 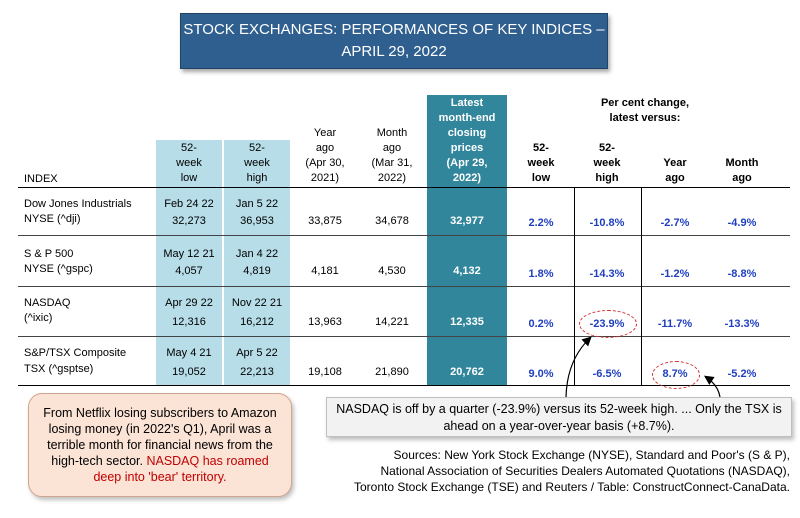 I want to click on header-rule, so click(x=404, y=187).